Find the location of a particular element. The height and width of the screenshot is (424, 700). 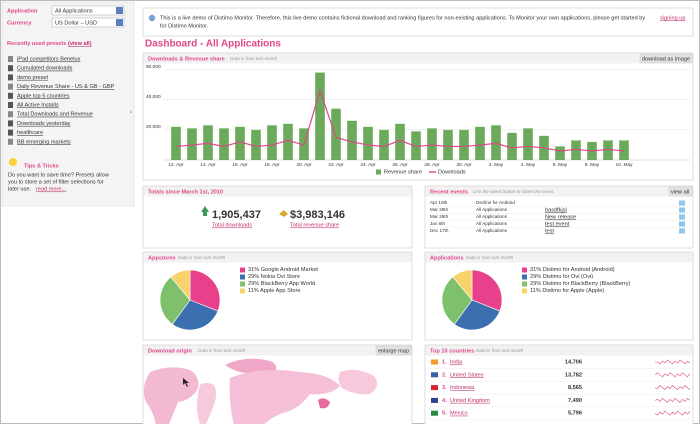

country-link: United Kingdom is located at coordinates (470, 401).